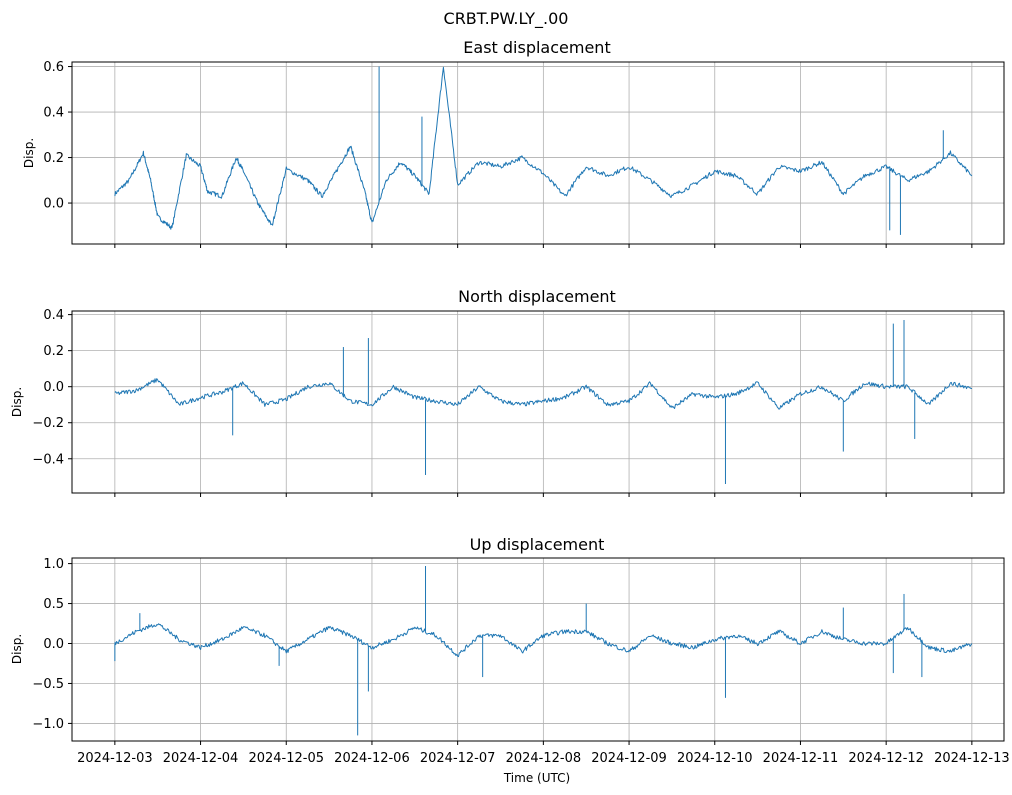 This screenshot has height=795, width=1012. I want to click on east-ytick-label: 0.6, so click(53, 67).